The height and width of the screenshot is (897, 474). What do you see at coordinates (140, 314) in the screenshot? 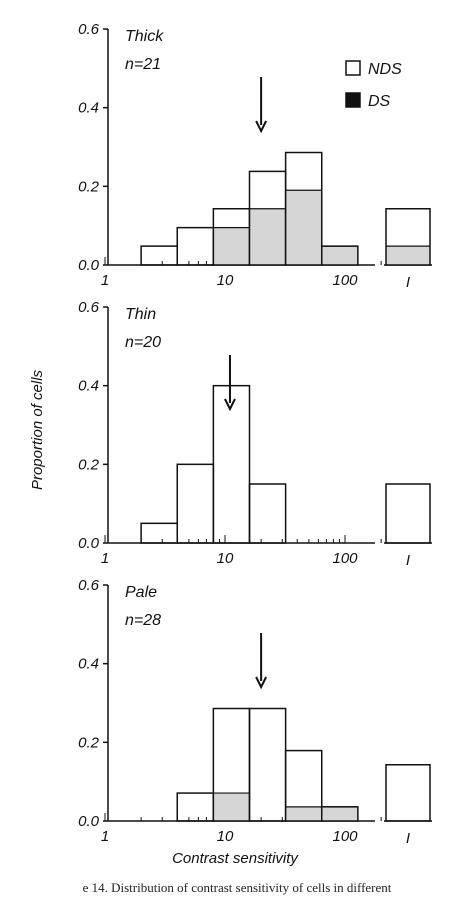
I see `panel-title: Thin` at bounding box center [140, 314].